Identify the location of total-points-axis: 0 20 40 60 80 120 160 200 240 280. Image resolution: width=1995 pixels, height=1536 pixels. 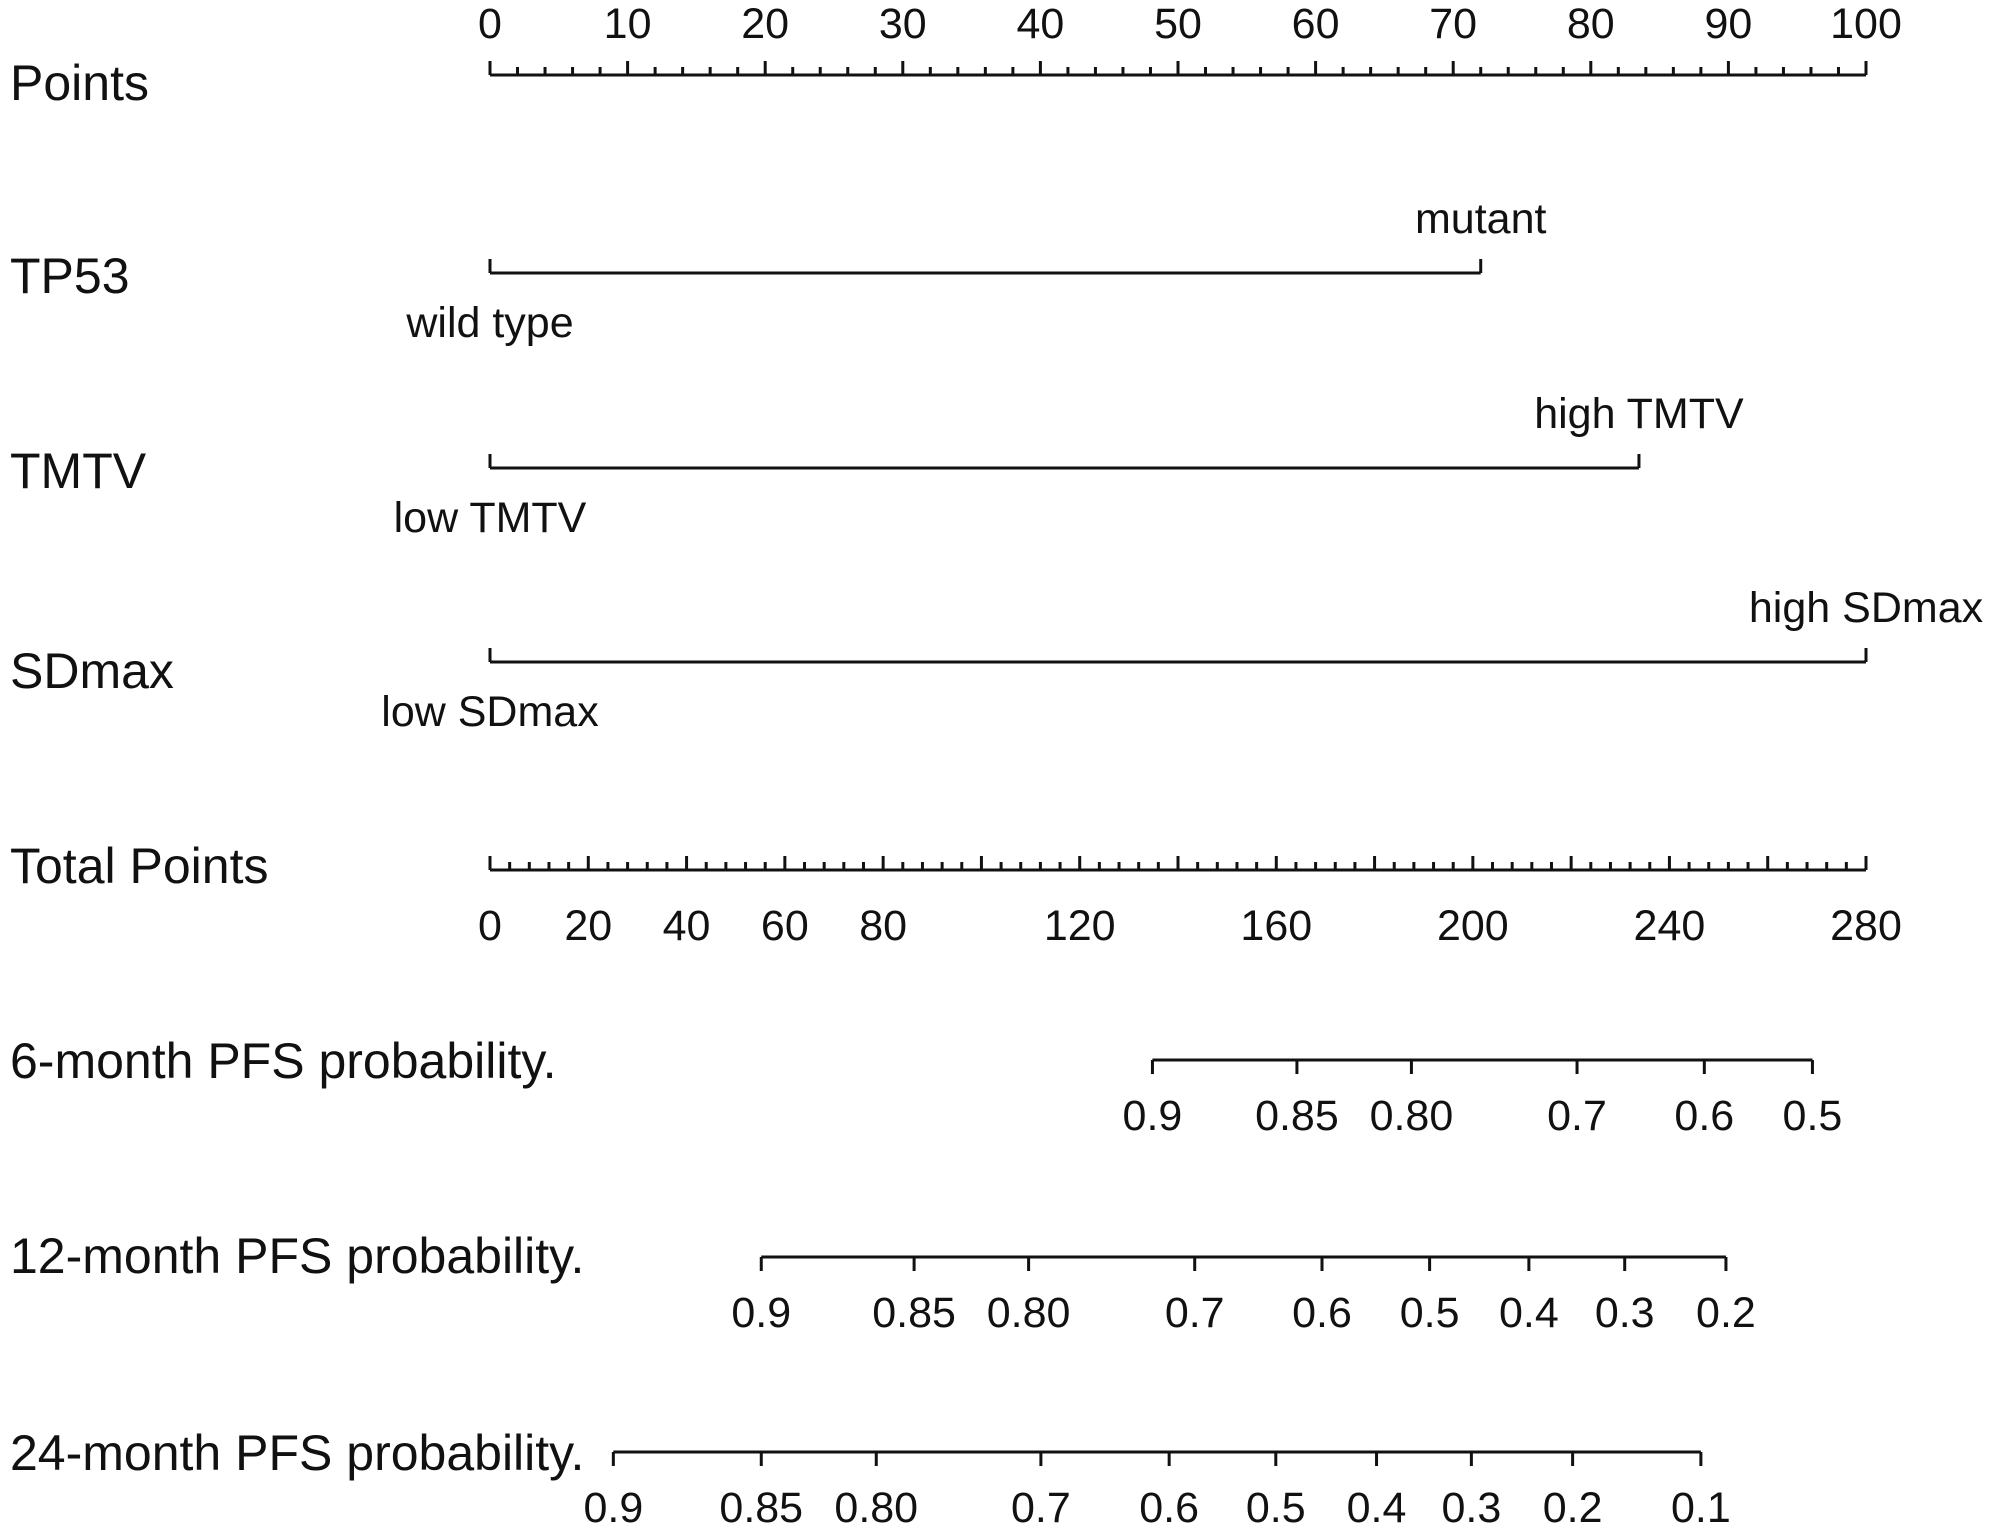
(1190, 903).